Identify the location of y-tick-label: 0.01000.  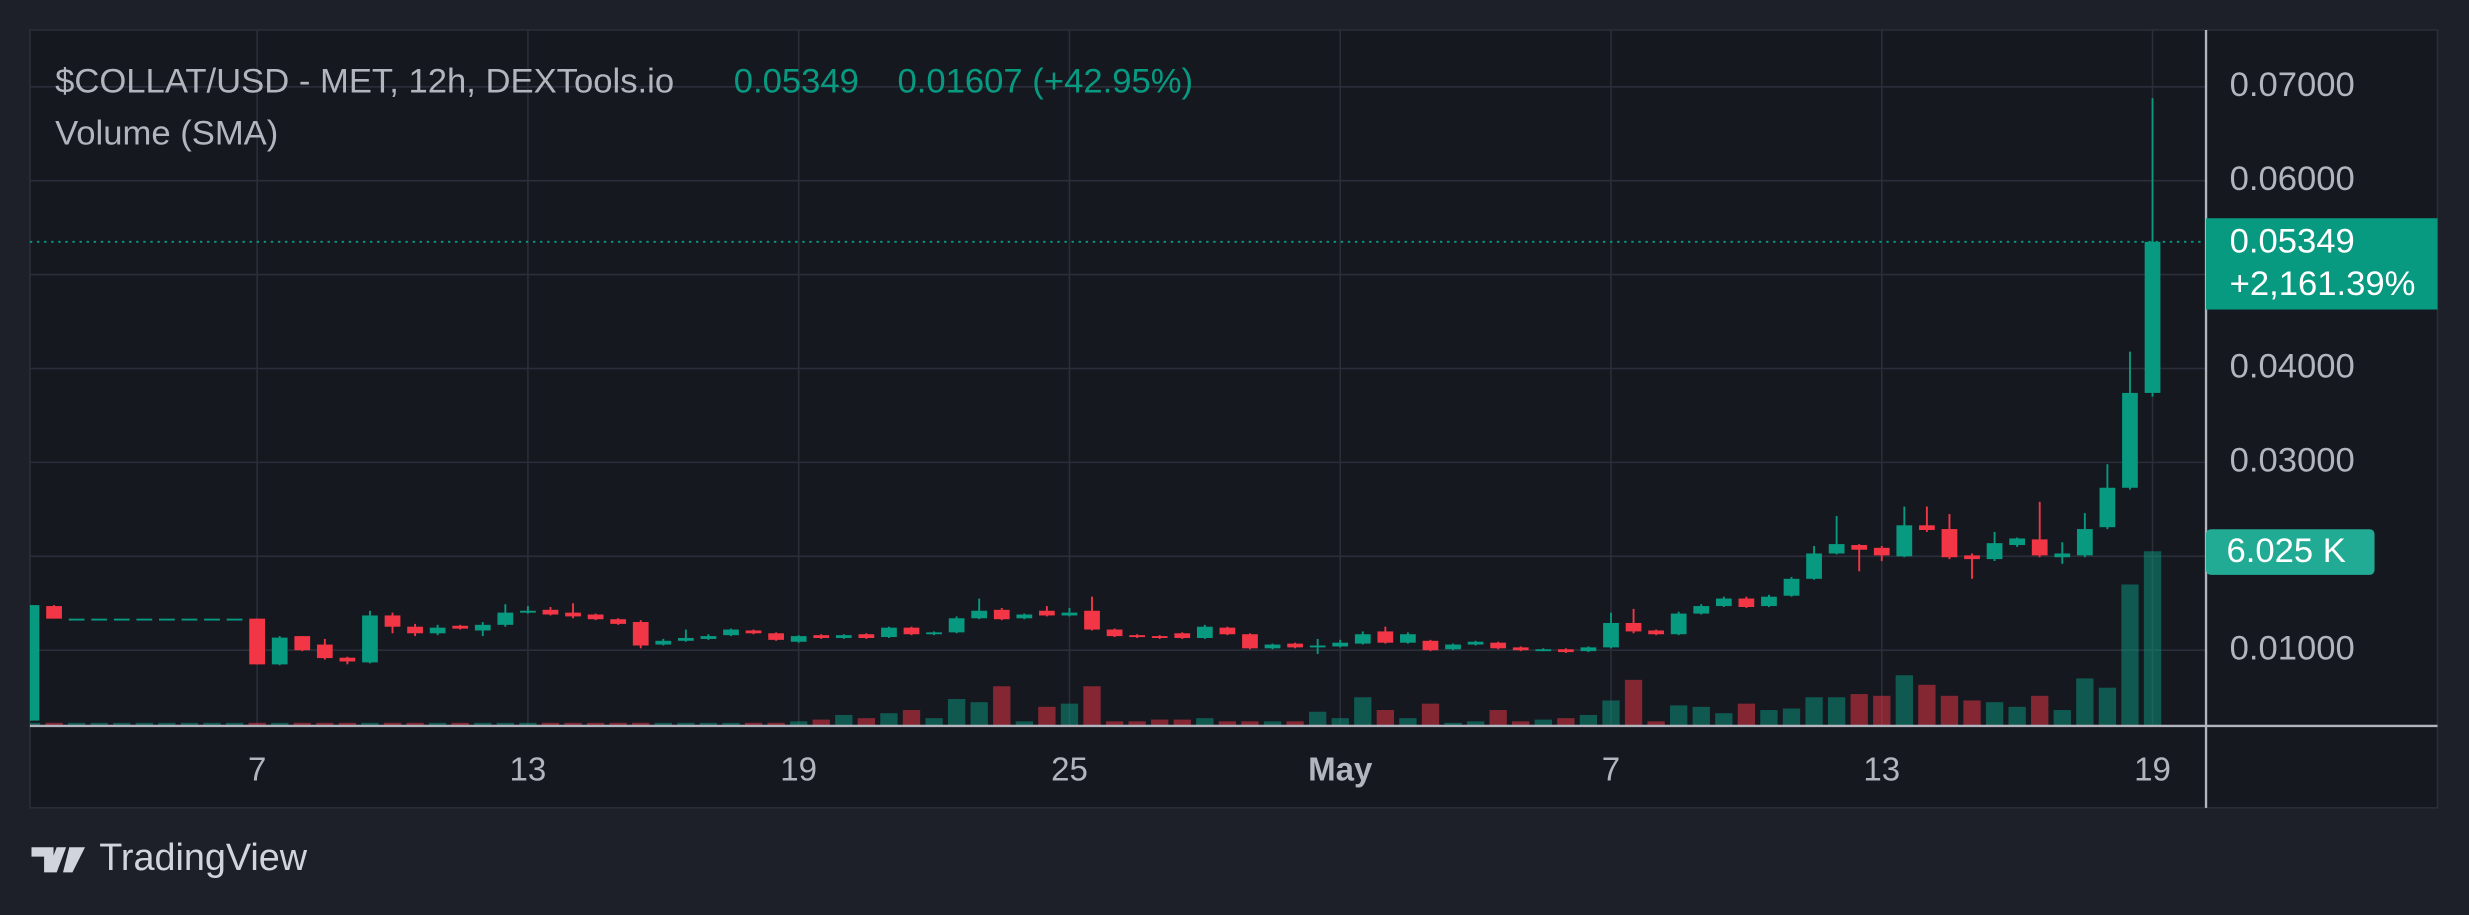
(2292, 648).